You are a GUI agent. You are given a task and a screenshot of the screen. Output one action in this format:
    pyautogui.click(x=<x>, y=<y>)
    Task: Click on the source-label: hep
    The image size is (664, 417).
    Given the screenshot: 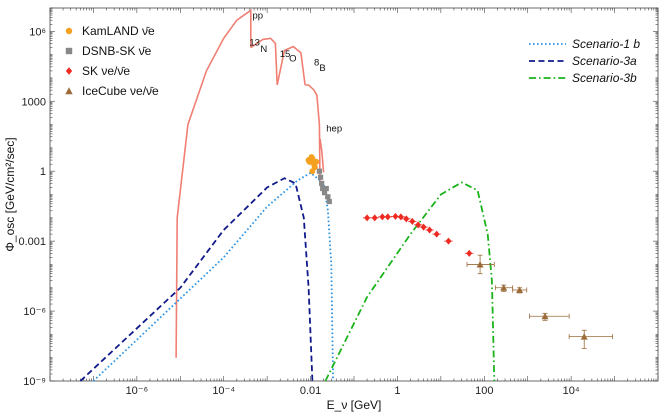 What is the action you would take?
    pyautogui.click(x=334, y=129)
    